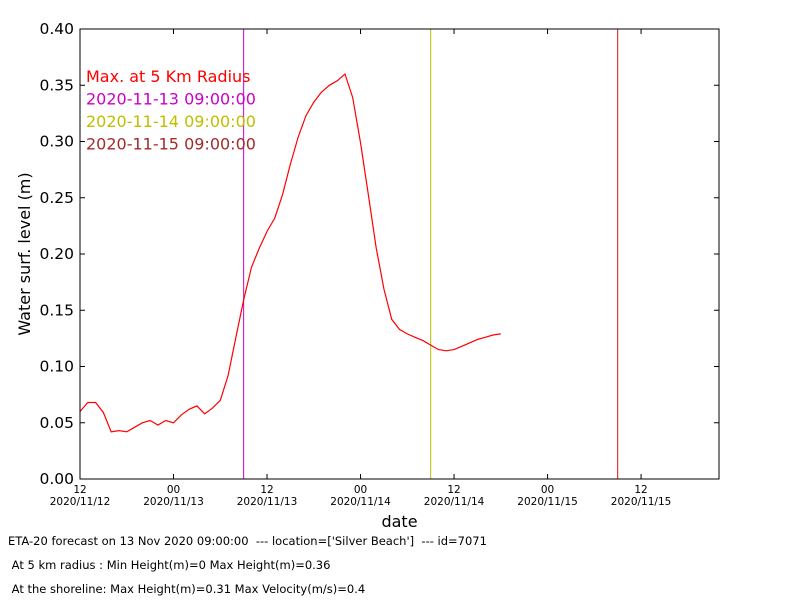 This screenshot has width=800, height=600. Describe the element at coordinates (56, 423) in the screenshot. I see `y-tick-label: 0.05` at that location.